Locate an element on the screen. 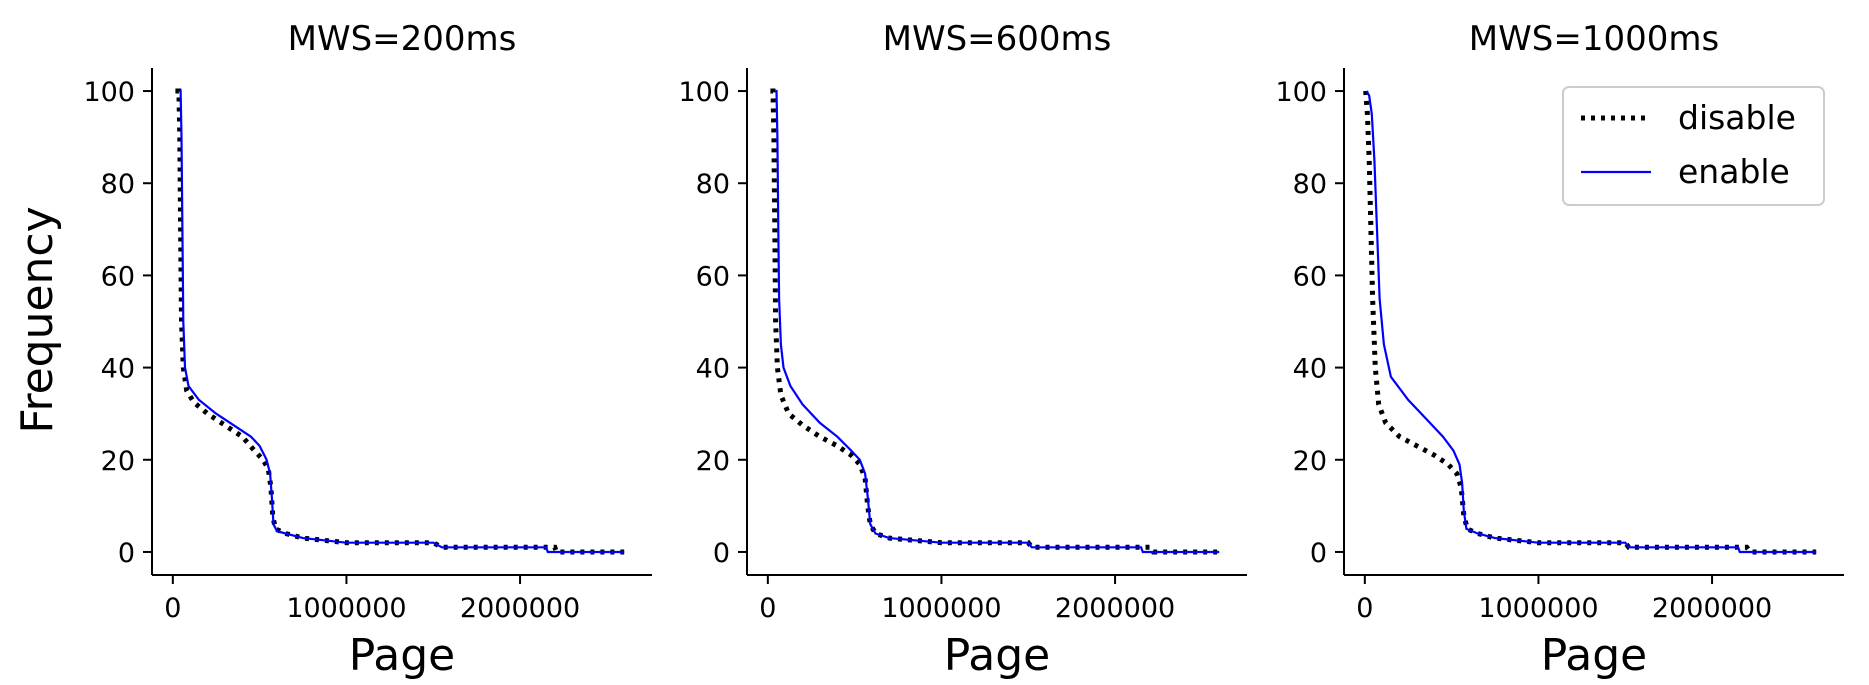 The height and width of the screenshot is (685, 1869). legend-box is located at coordinates (1693, 146).